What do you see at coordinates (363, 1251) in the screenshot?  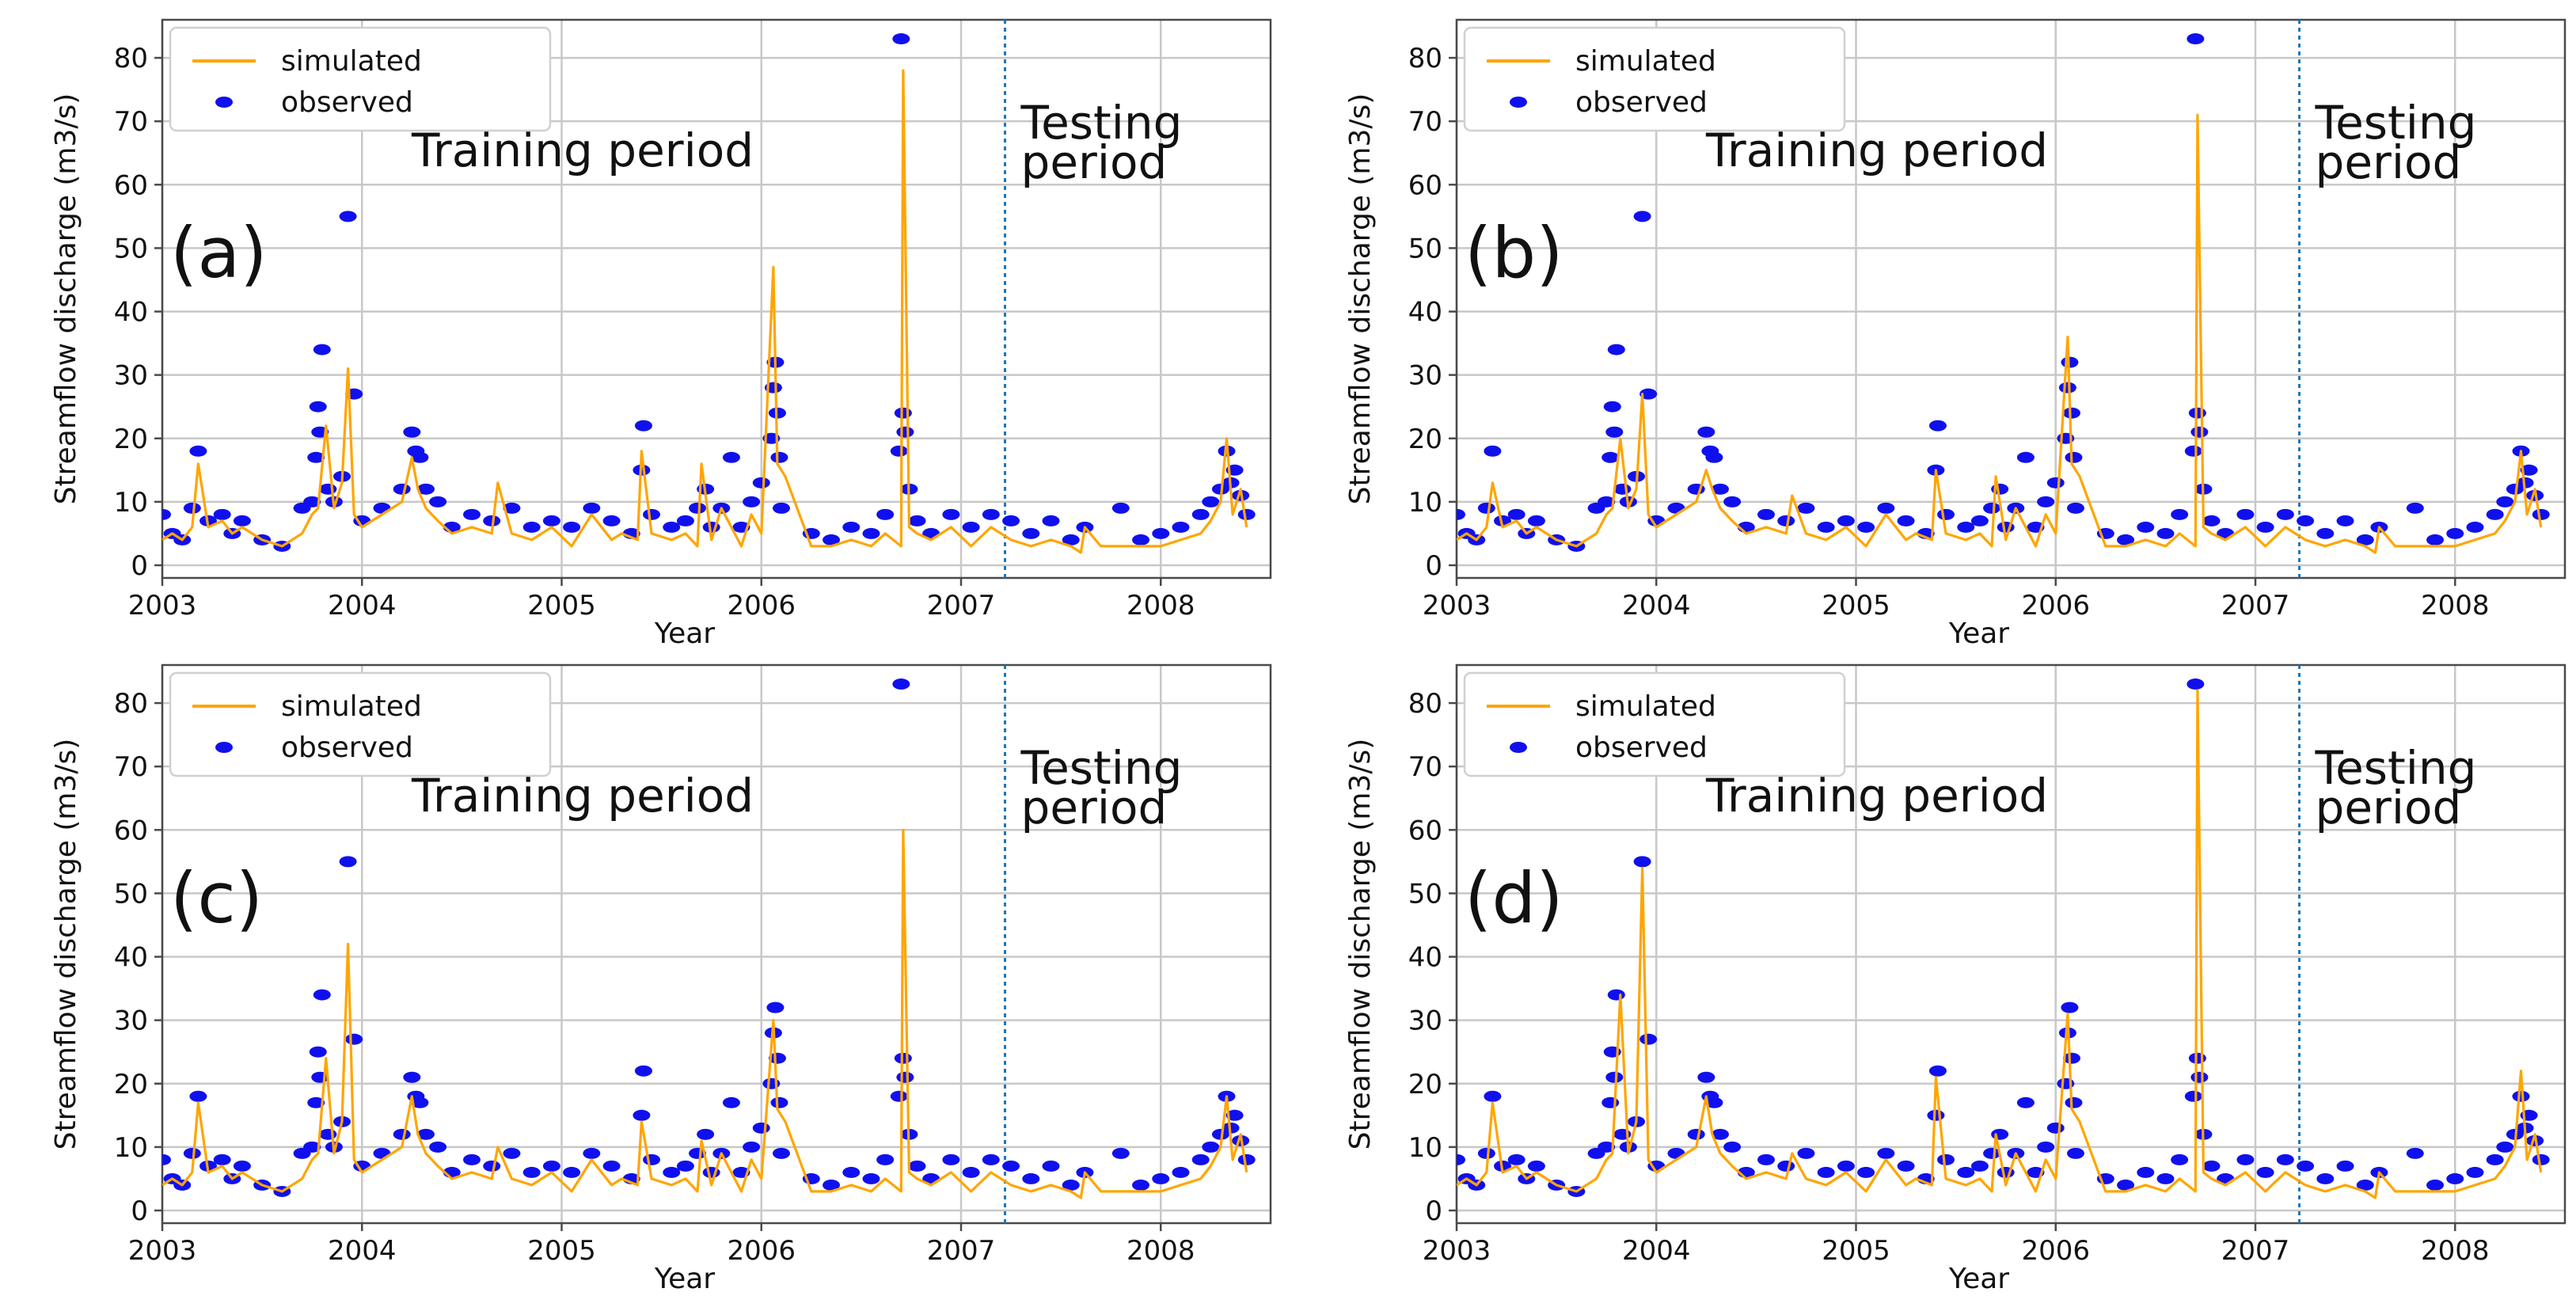 I see `x-tick-label: 2004` at bounding box center [363, 1251].